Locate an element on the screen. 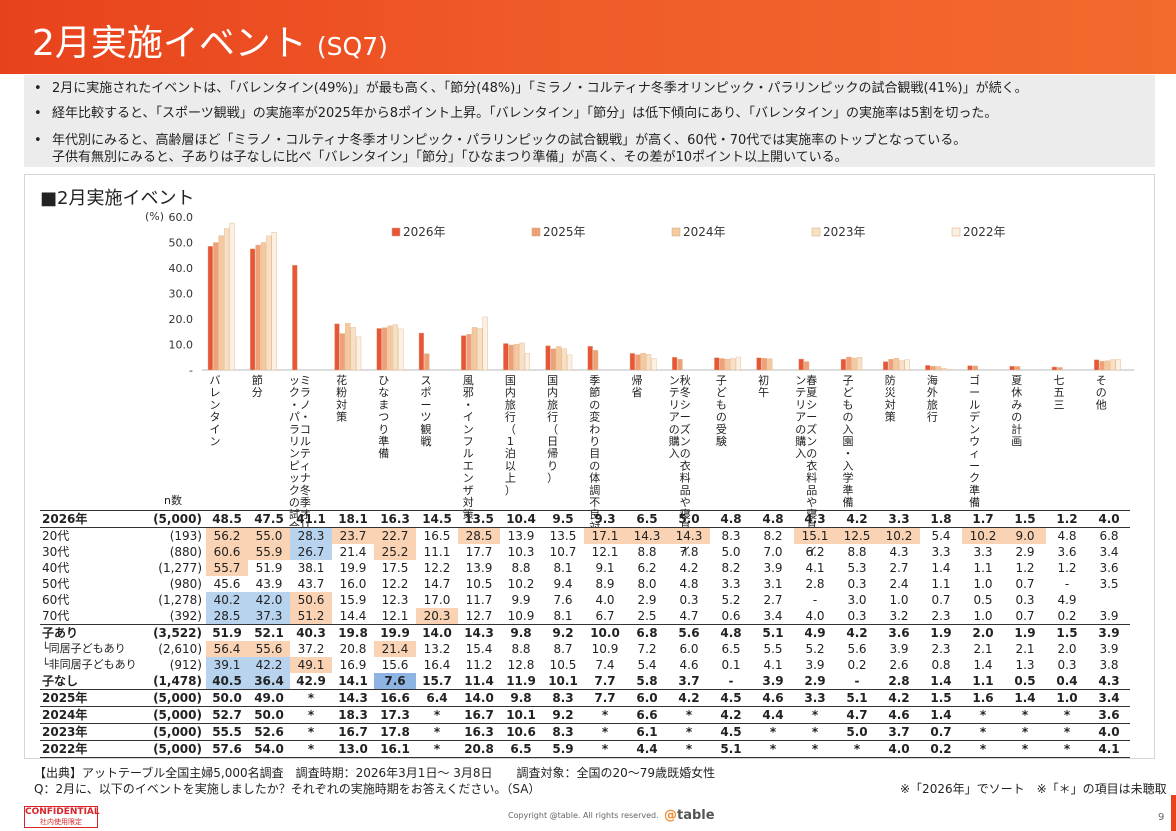 The height and width of the screenshot is (831, 1176). row-n: (980) is located at coordinates (185, 584).